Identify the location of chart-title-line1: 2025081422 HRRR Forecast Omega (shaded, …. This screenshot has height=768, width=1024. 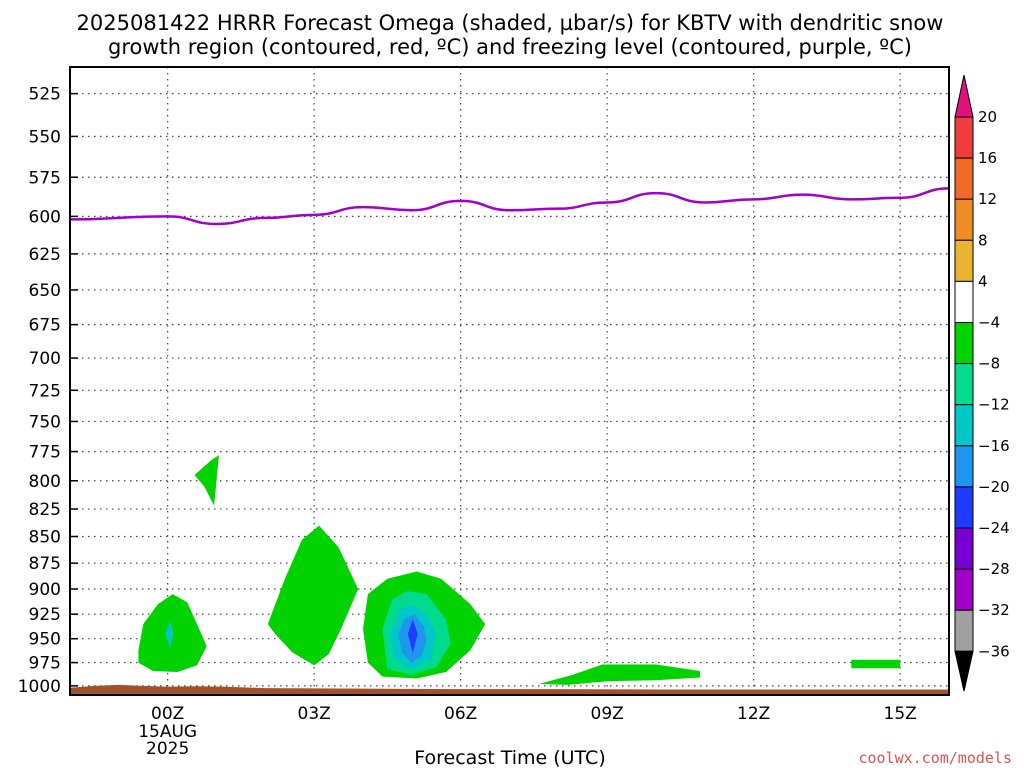
(510, 23).